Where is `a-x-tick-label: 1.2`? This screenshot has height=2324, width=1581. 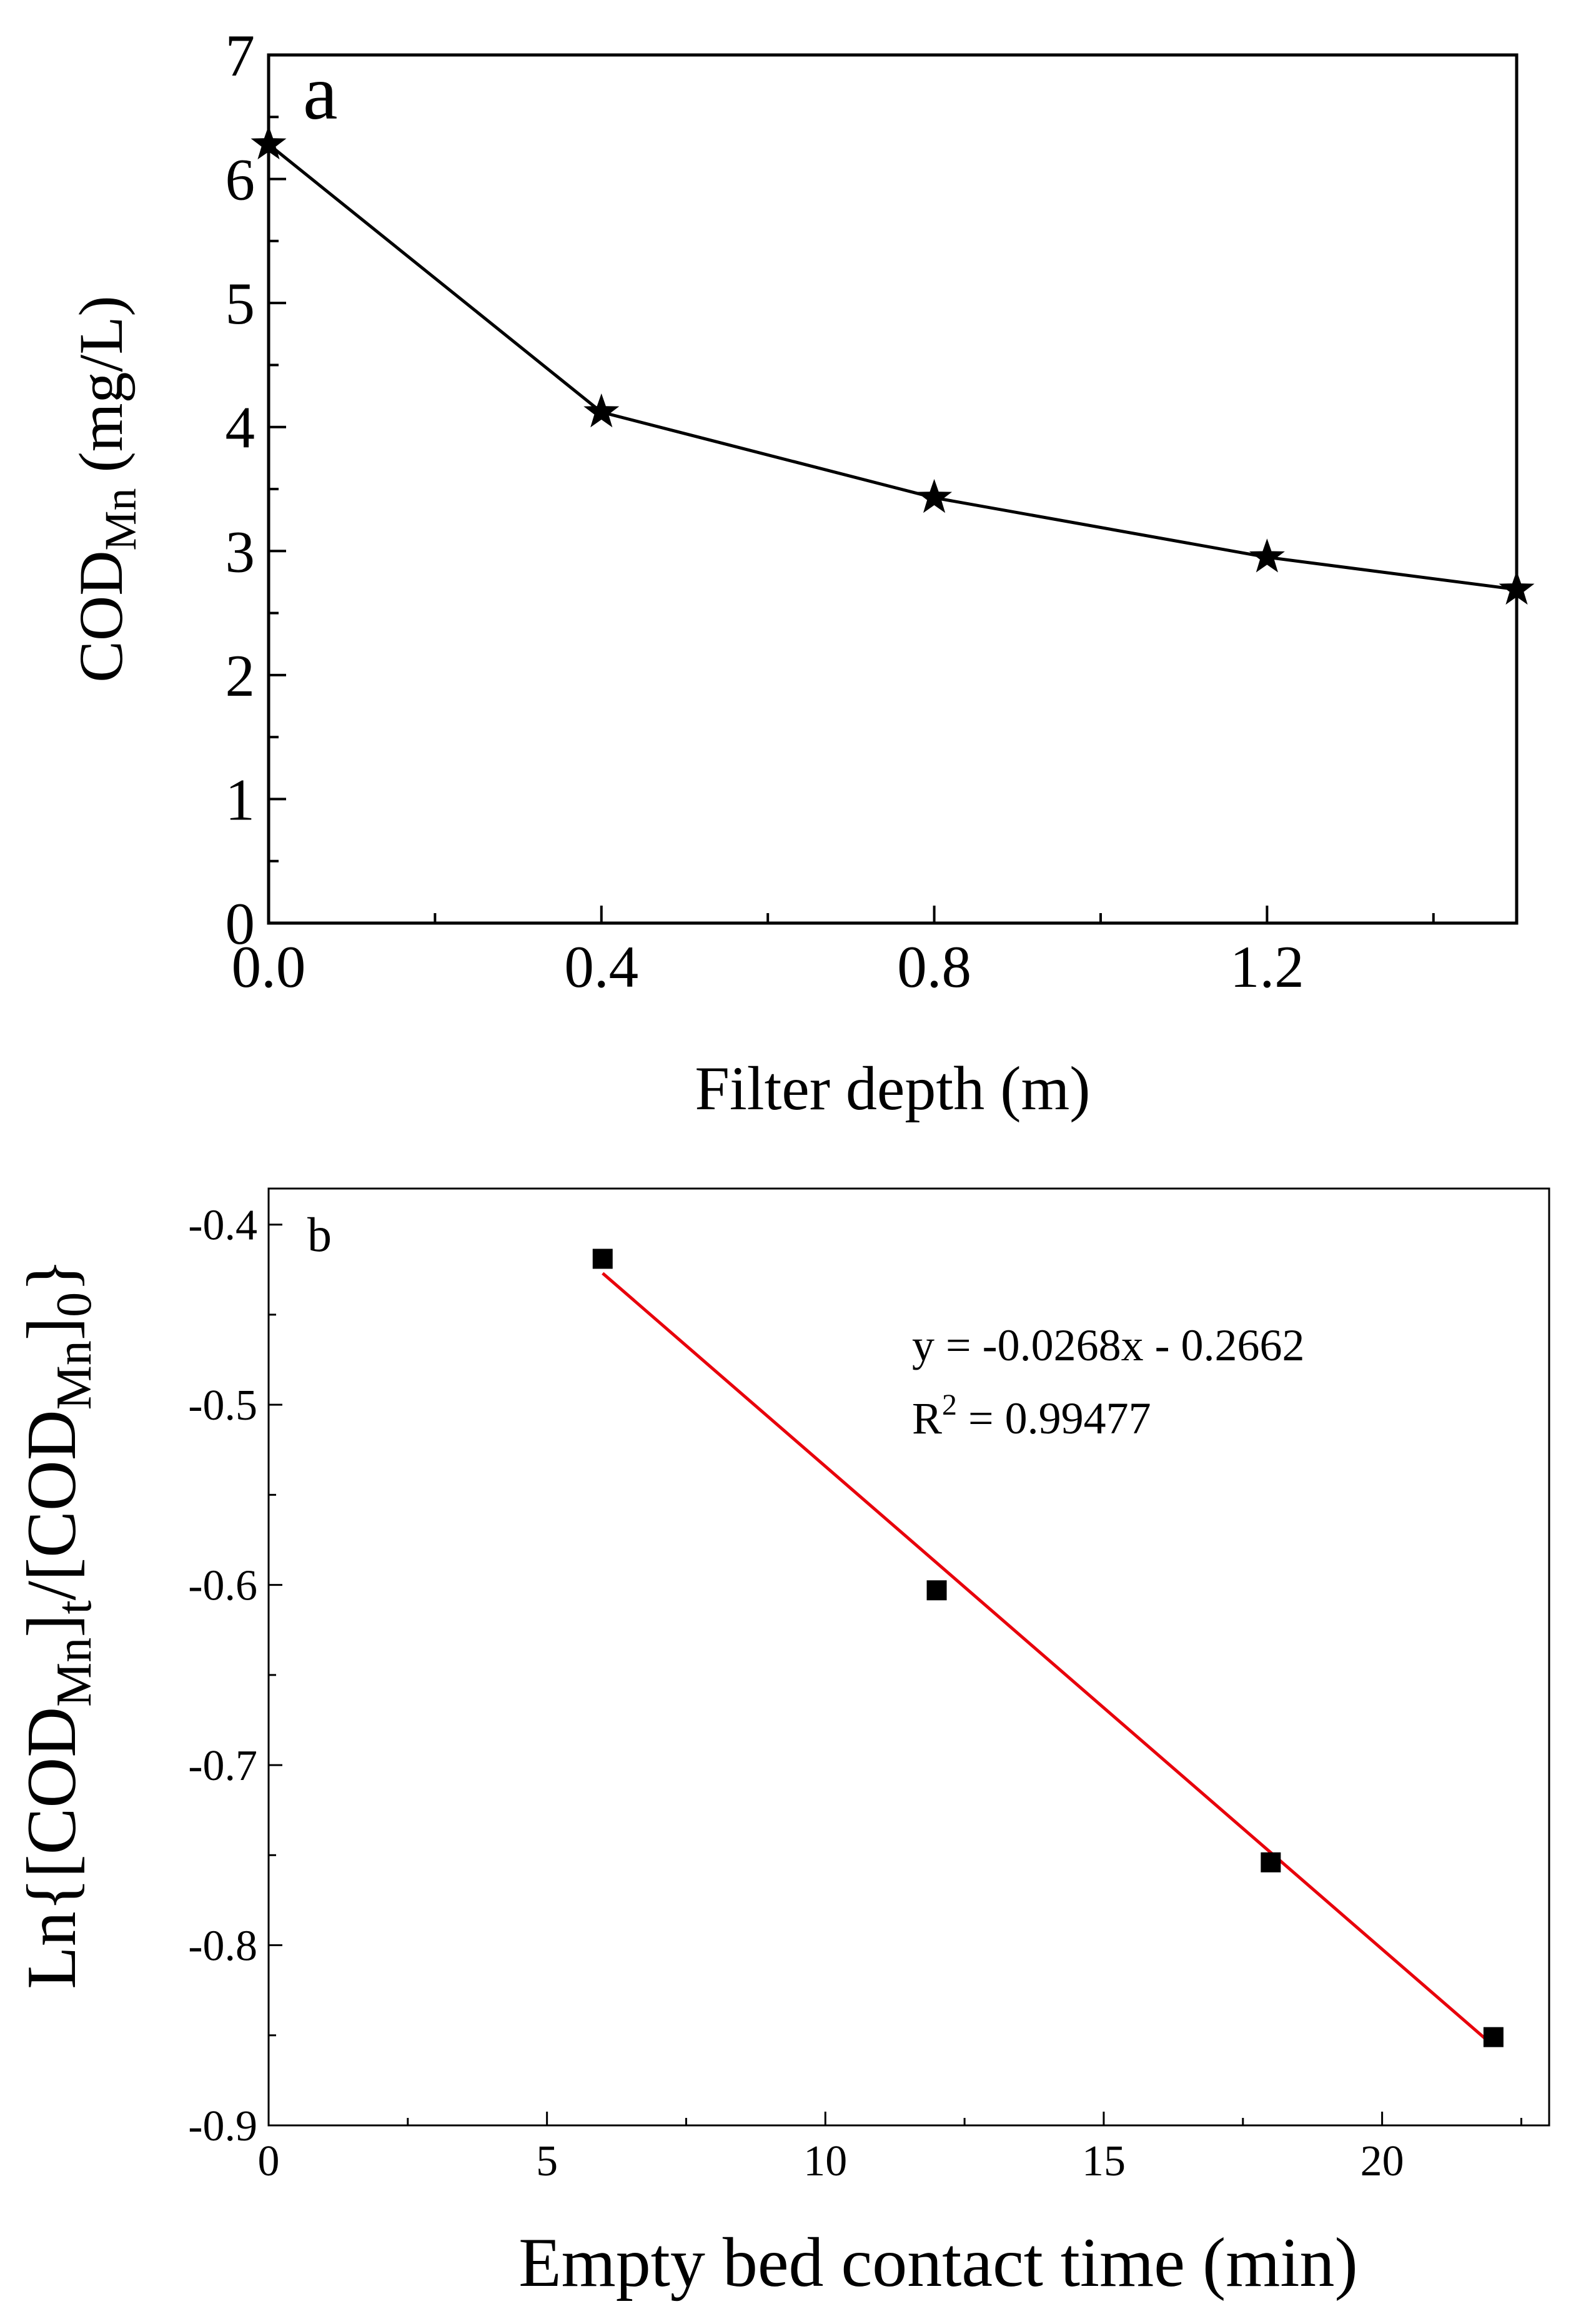 a-x-tick-label: 1.2 is located at coordinates (1267, 967).